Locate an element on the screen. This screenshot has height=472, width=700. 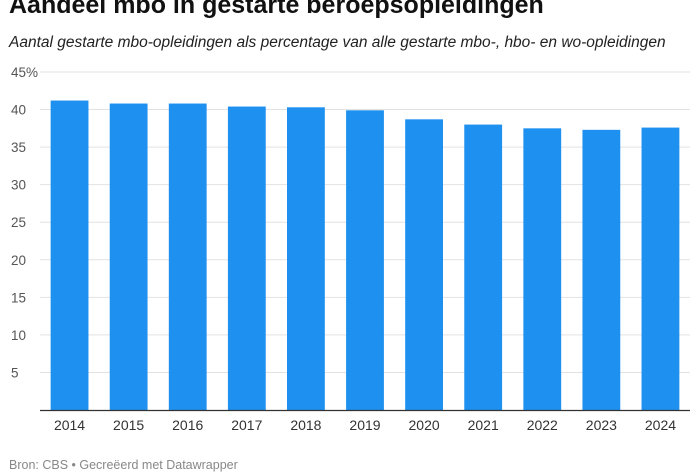
x-tick-label: 2016 is located at coordinates (187, 425).